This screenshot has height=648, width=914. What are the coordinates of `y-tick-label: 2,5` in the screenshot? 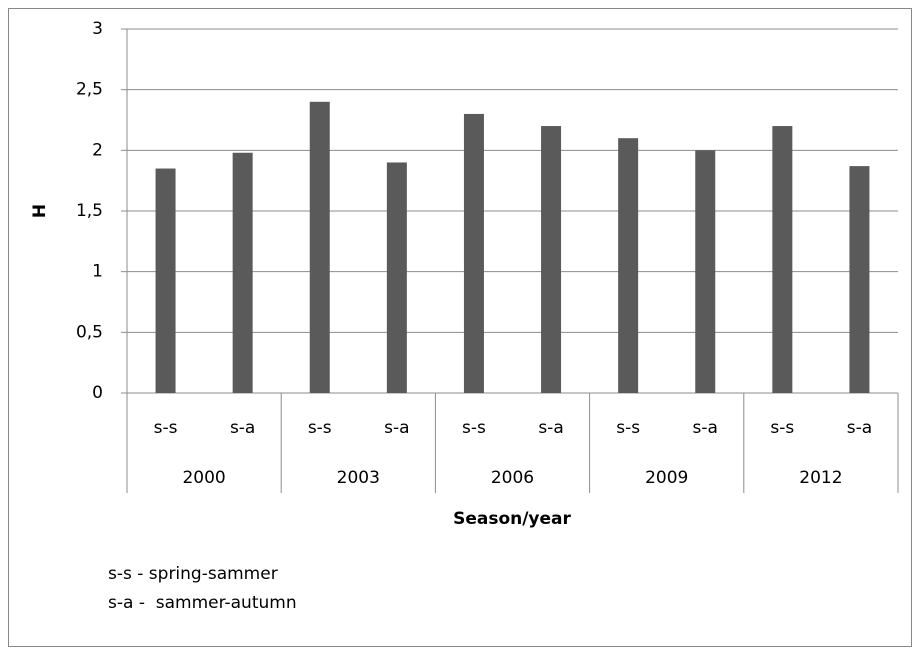 It's located at (89, 90).